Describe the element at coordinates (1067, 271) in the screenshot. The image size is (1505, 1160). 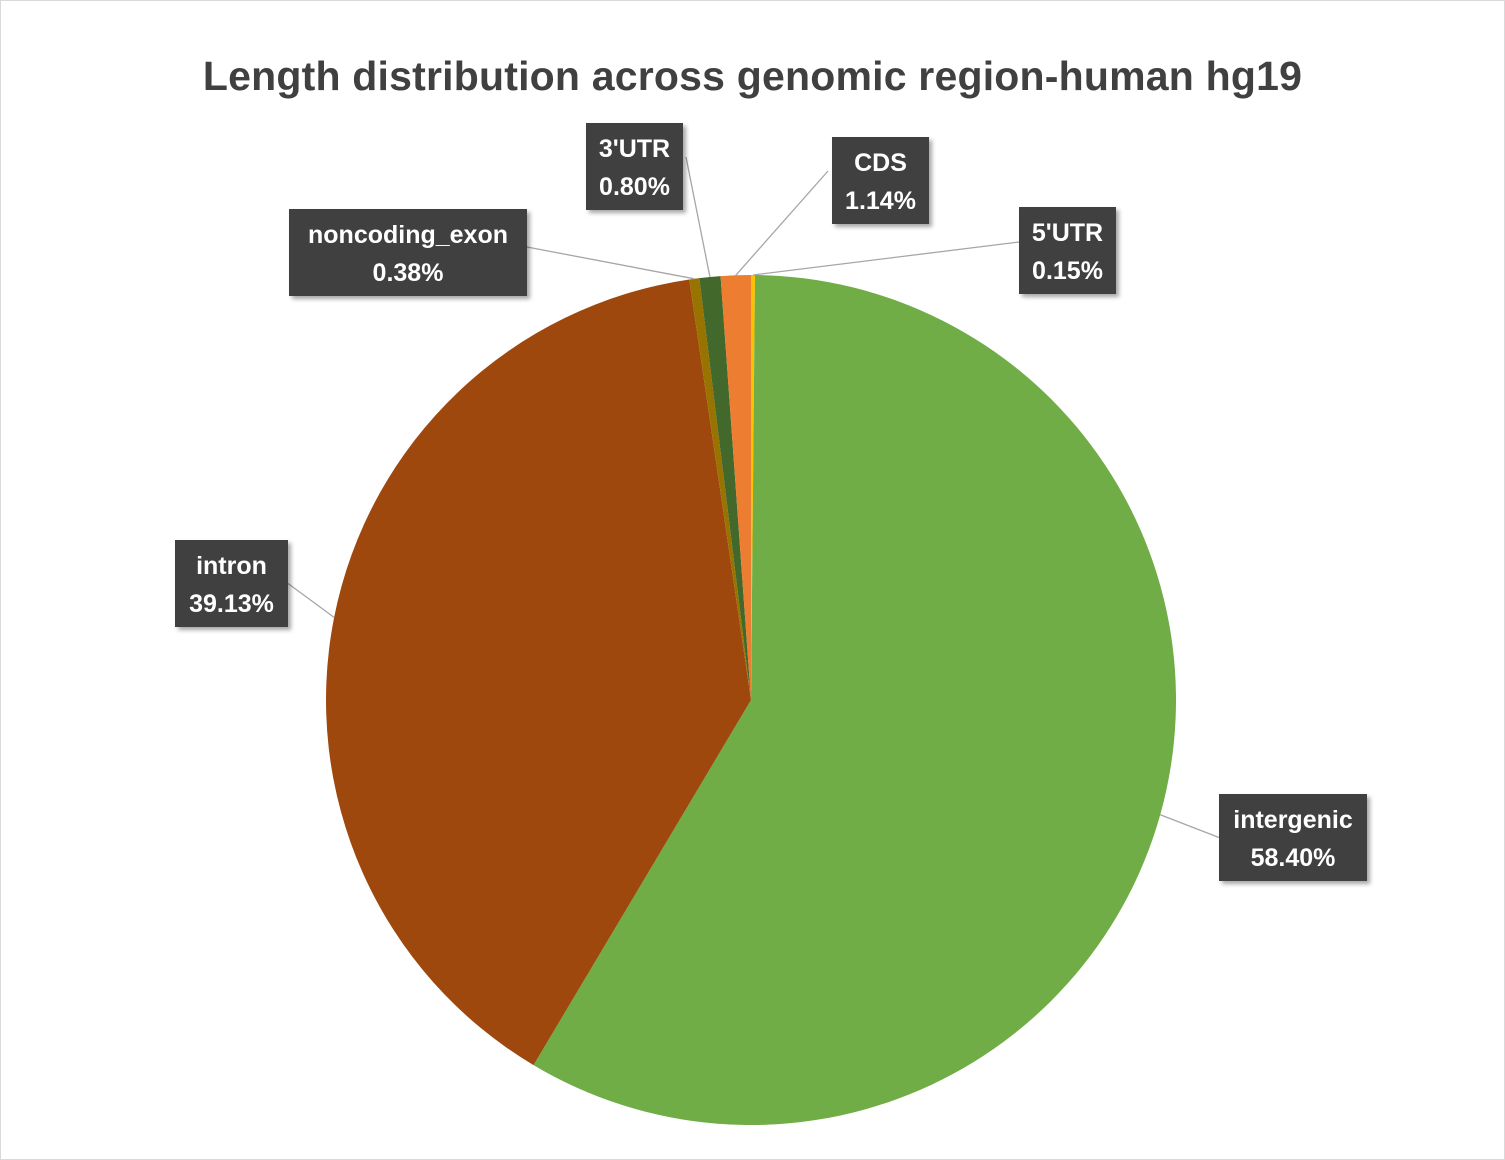
I see `data-label-value: 0.15%` at that location.